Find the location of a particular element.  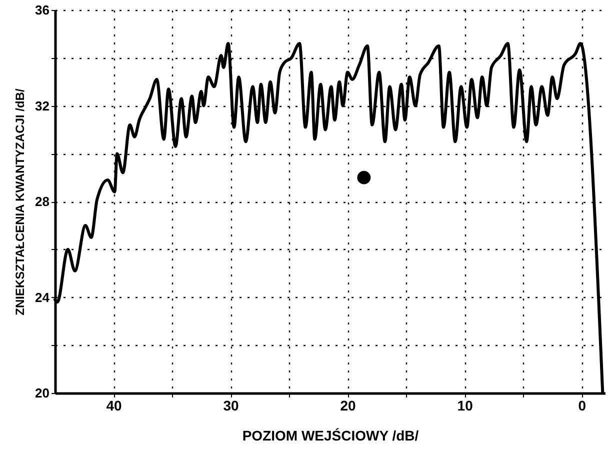

y-axis-title: ZNIEKSZTAŁCENIA KWANTYZACJI /dB/ is located at coordinates (20, 202).